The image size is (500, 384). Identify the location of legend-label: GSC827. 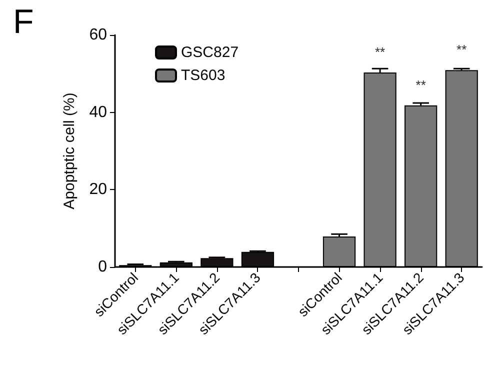
(210, 52).